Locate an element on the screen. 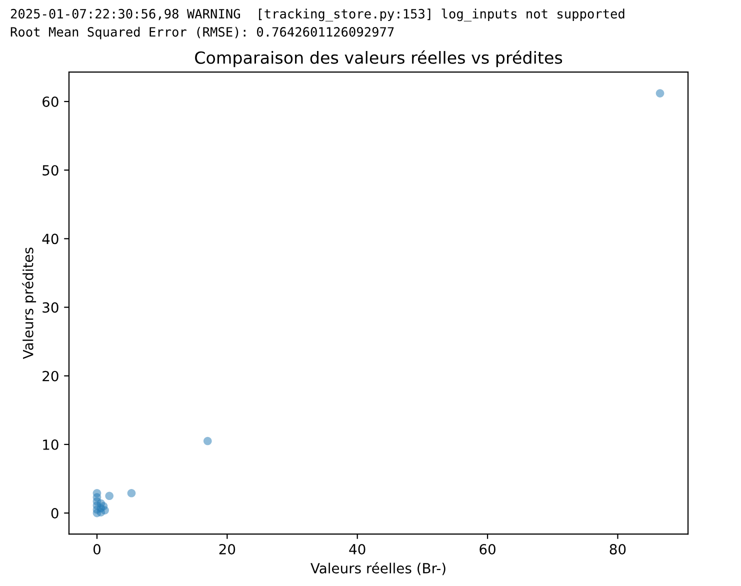 The width and height of the screenshot is (741, 586). x-axis-title: Valeurs réelles (Br-) is located at coordinates (378, 569).